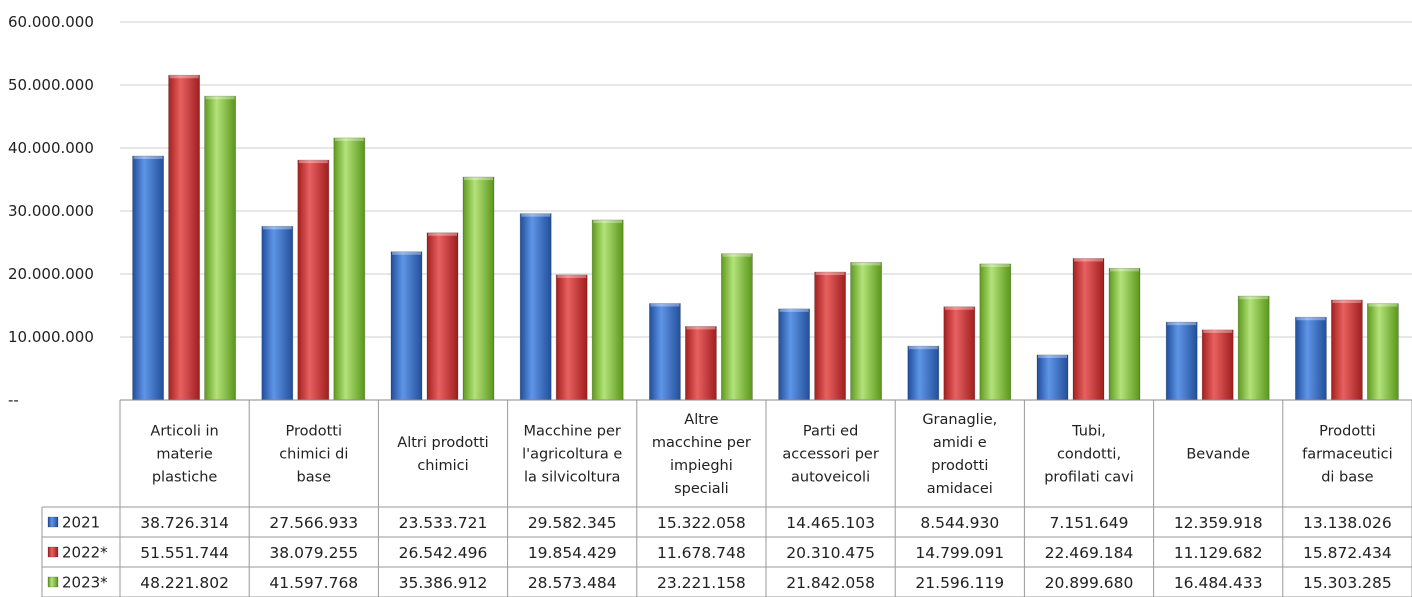  Describe the element at coordinates (1089, 455) in the screenshot. I see `category-label: Tubi, condotti, profilati cavi` at that location.